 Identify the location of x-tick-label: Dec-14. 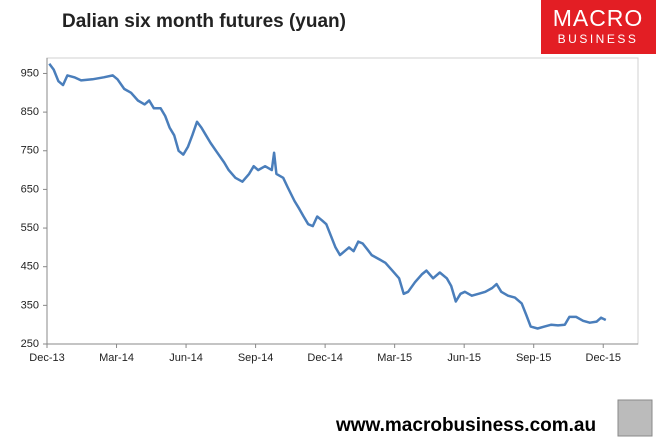
(324, 358).